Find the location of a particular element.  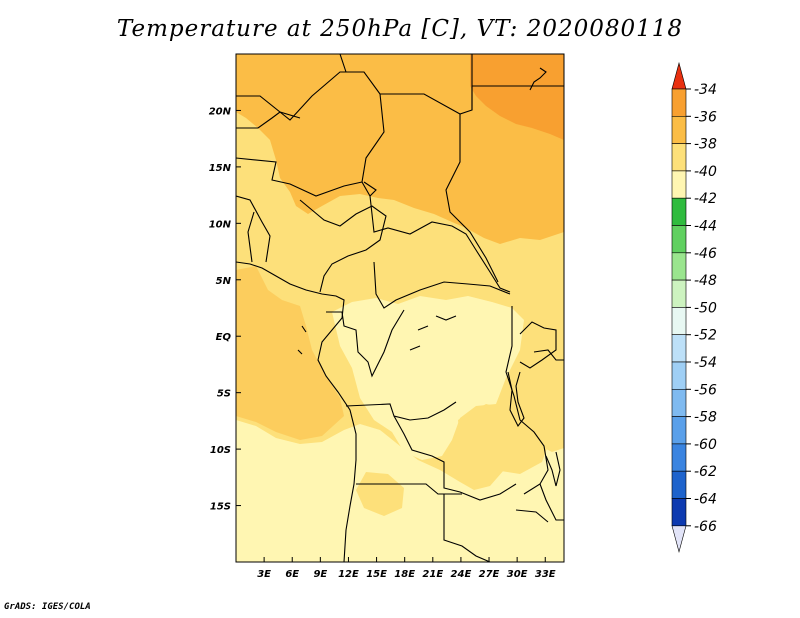

border-congo-gabon is located at coordinates (365, 343).